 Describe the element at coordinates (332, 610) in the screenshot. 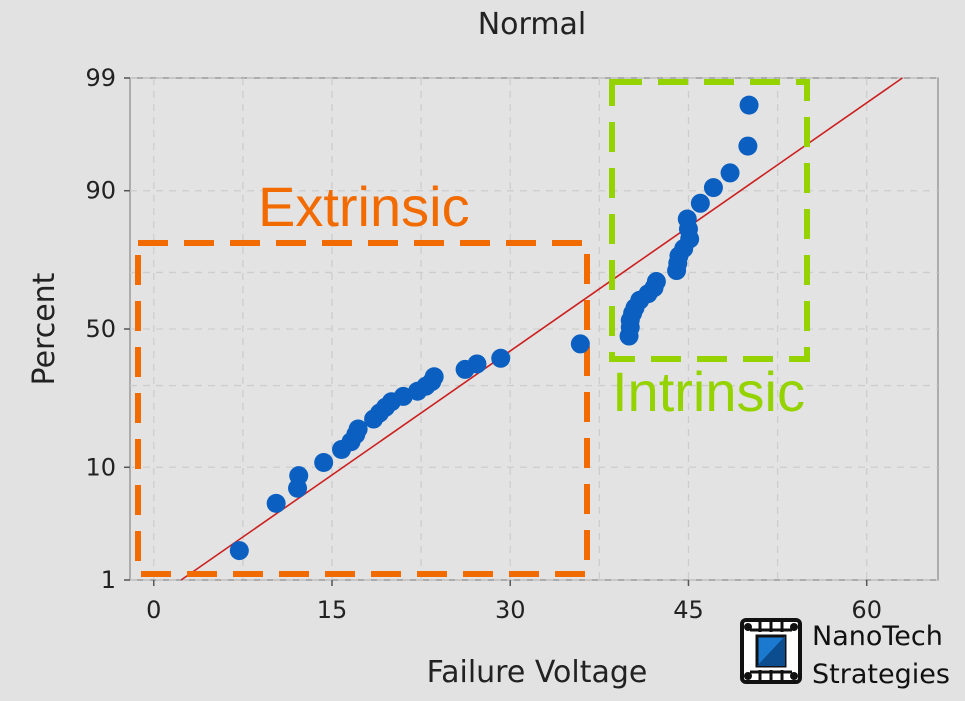

I see `x-tick-label: 15` at that location.